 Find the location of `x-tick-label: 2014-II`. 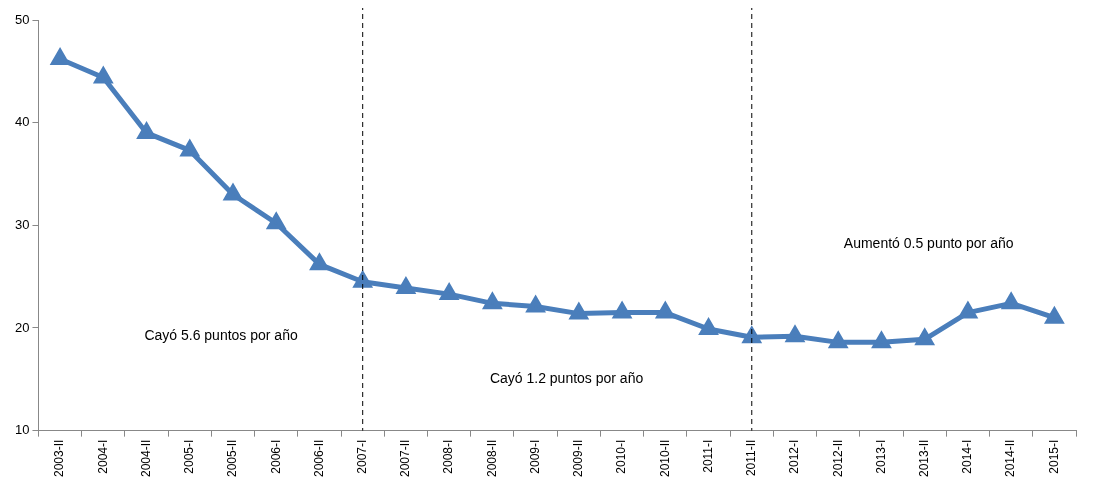

x-tick-label: 2014-II is located at coordinates (1010, 458).